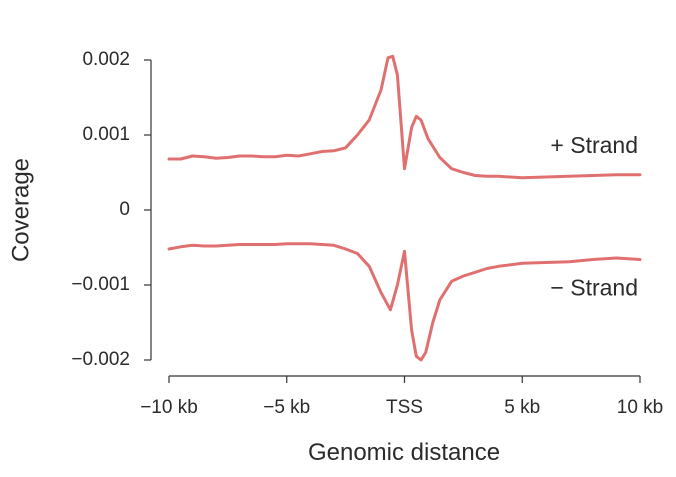  What do you see at coordinates (106, 134) in the screenshot?
I see `y-tick-label: 0.001` at bounding box center [106, 134].